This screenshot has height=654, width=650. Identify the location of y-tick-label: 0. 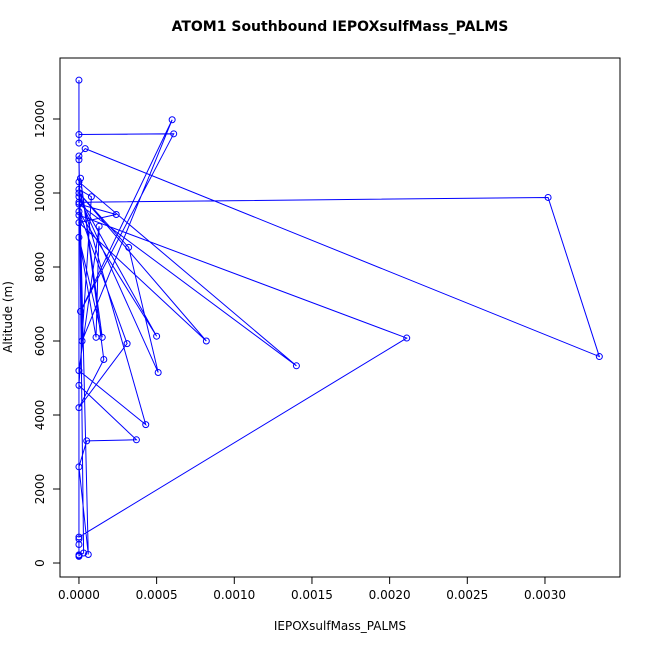
(40, 563).